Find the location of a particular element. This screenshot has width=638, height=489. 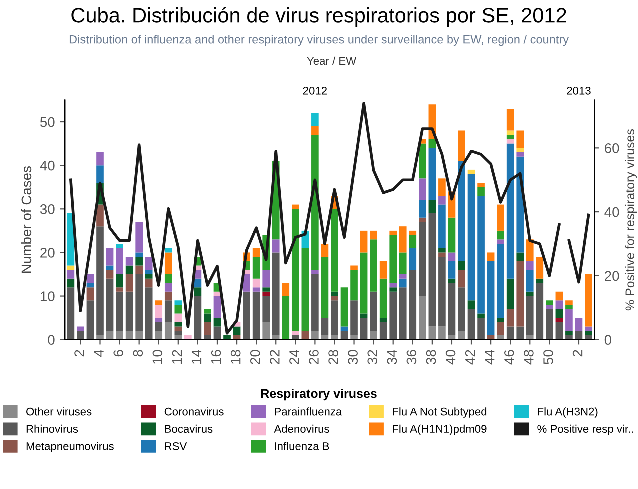

x-tick-label: 6 is located at coordinates (119, 353).